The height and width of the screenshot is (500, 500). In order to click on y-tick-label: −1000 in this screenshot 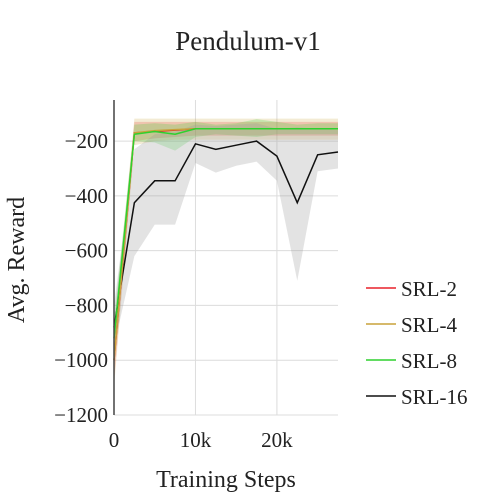, I will do `click(81, 360)`.